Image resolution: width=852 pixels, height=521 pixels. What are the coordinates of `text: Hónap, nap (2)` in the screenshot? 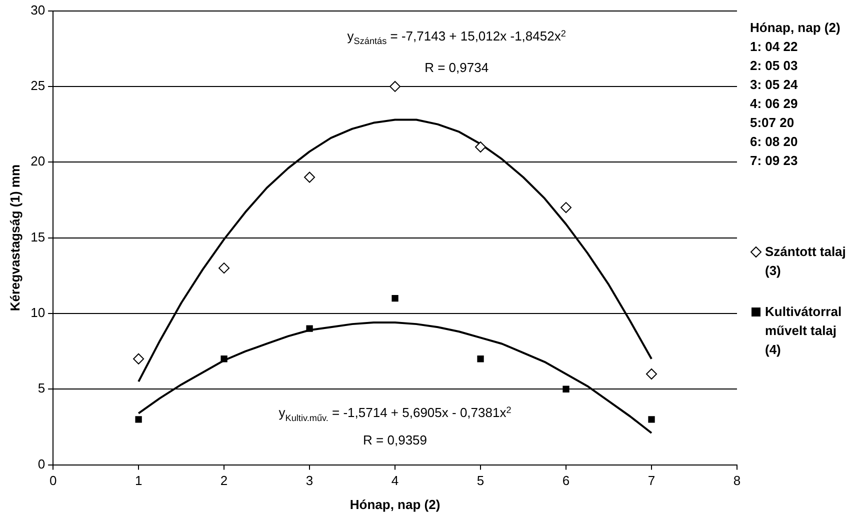 It's located at (796, 28).